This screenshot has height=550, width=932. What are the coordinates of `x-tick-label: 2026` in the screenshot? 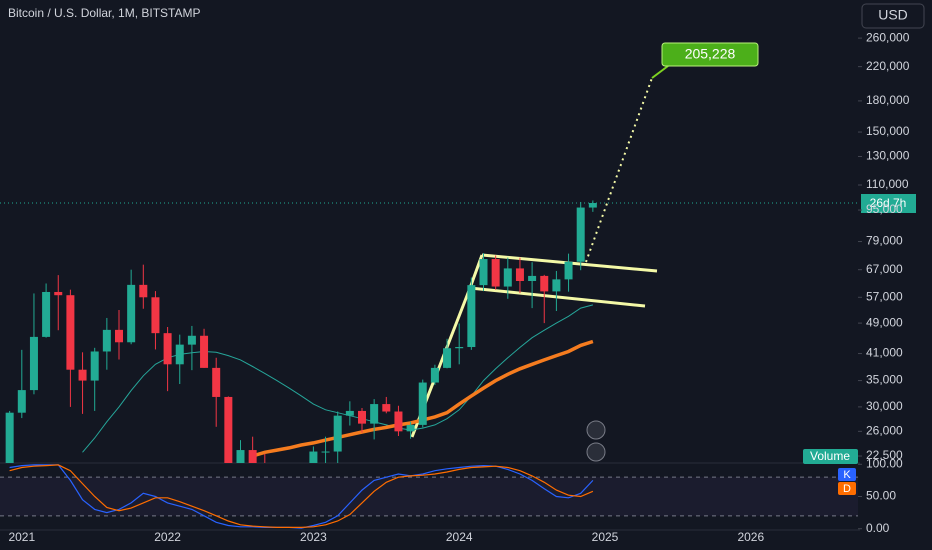 It's located at (750, 537).